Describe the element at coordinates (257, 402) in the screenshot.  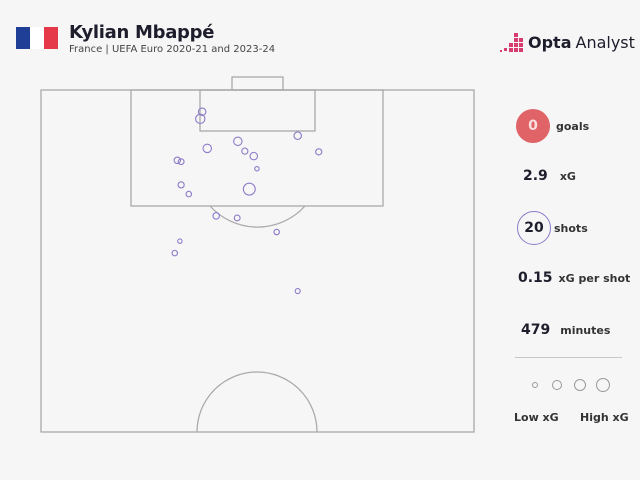
I see `center-circle` at that location.